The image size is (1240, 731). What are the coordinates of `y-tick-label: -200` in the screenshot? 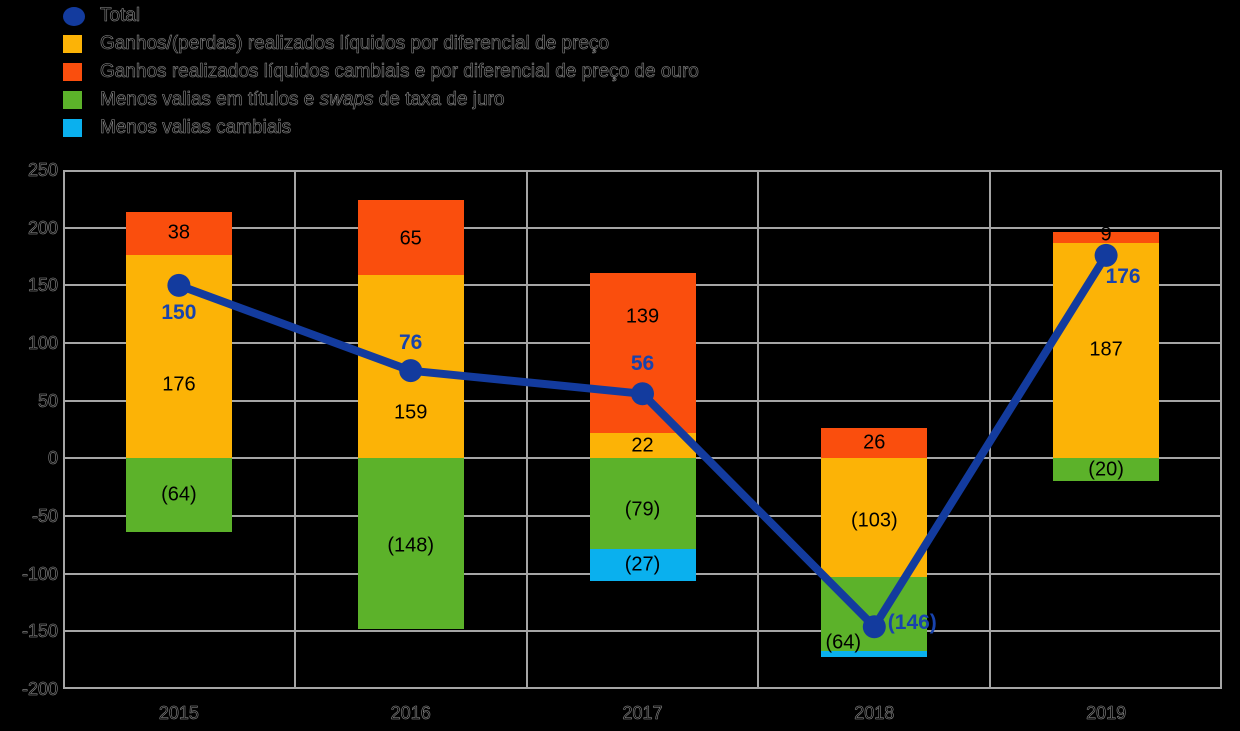 It's located at (40, 689).